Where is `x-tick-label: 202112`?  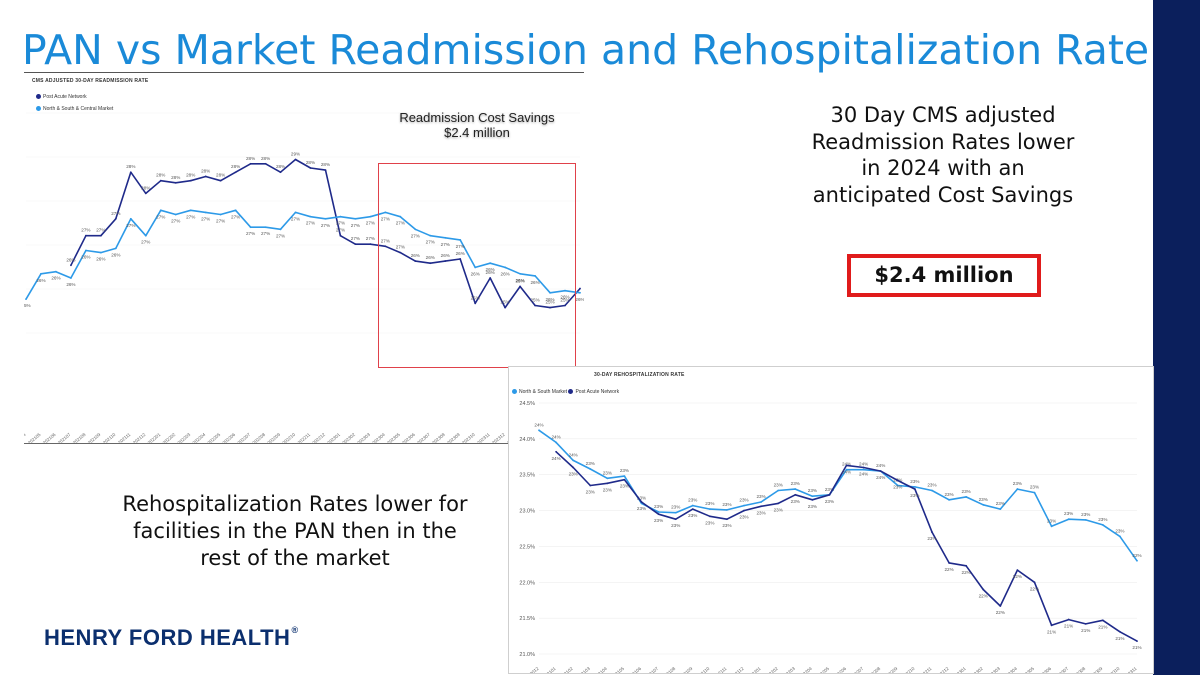
x-tick-label: 202112 is located at coordinates (737, 669).